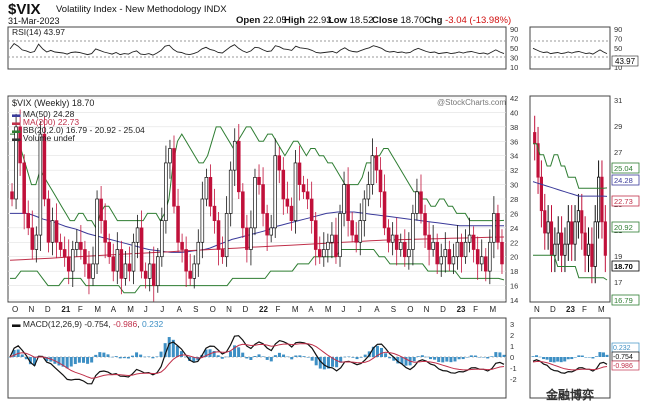  I want to click on macd-tick-label: 2, so click(512, 335).